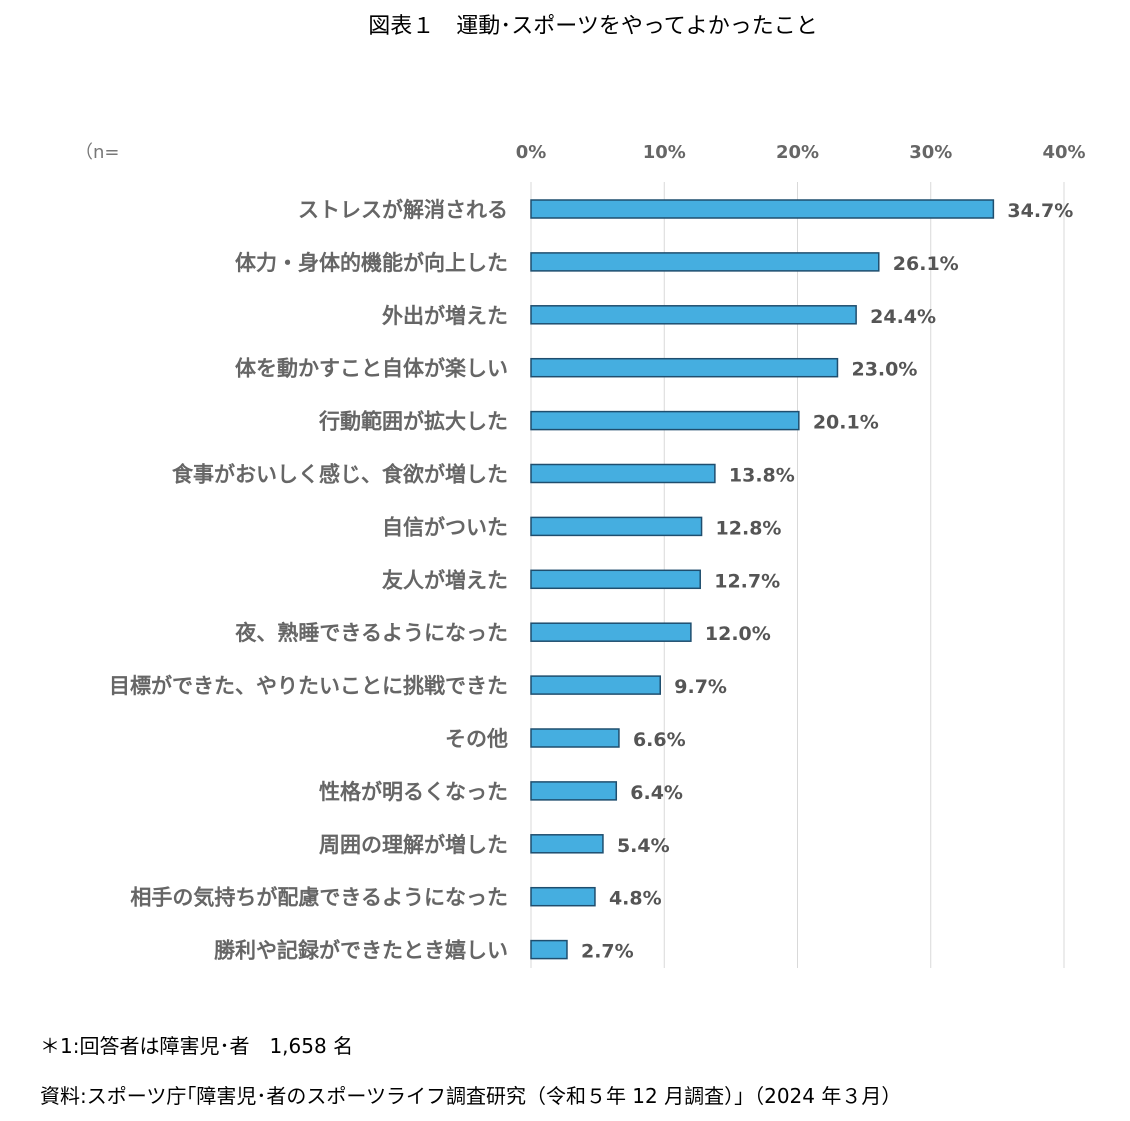 The width and height of the screenshot is (1130, 1121). Describe the element at coordinates (308, 686) in the screenshot. I see `category-label: 目標ができた、やりたいことに挑戦できた` at that location.